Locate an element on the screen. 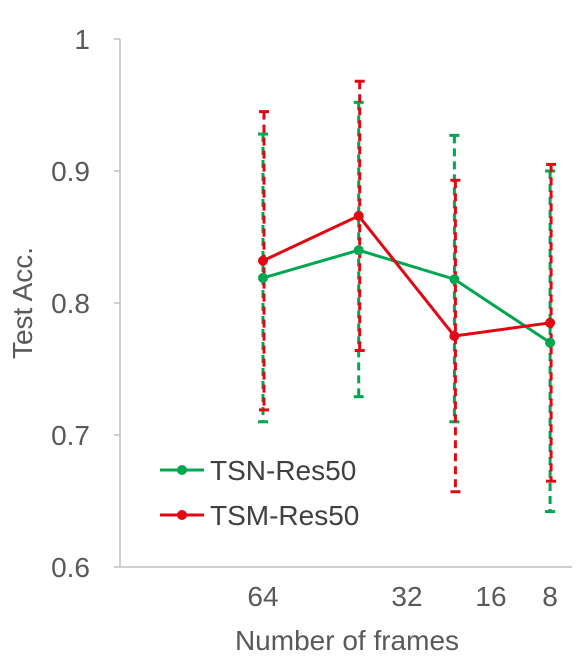 This screenshot has width=586, height=659. y-tick-label: 0.8 is located at coordinates (70, 303).